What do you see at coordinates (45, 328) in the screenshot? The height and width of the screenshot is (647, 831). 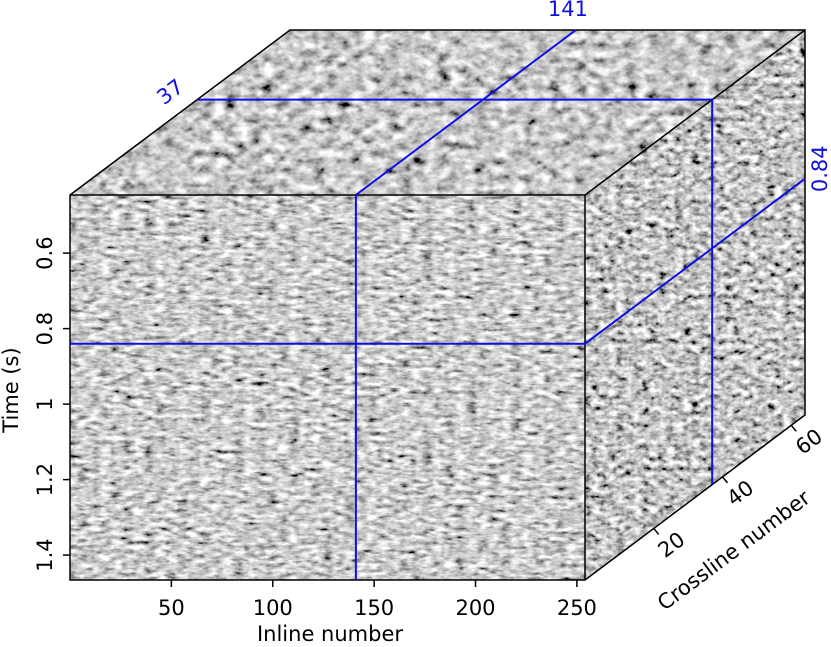 I see `y-tick-label: 0.8` at bounding box center [45, 328].